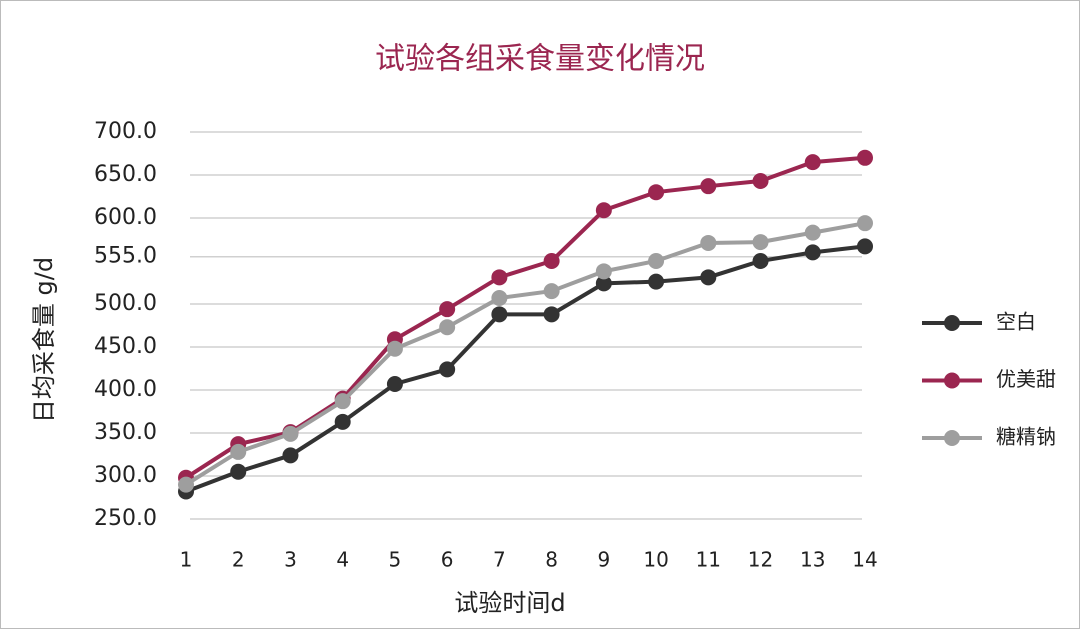  Describe the element at coordinates (864, 560) in the screenshot. I see `x-tick-label: 14` at that location.